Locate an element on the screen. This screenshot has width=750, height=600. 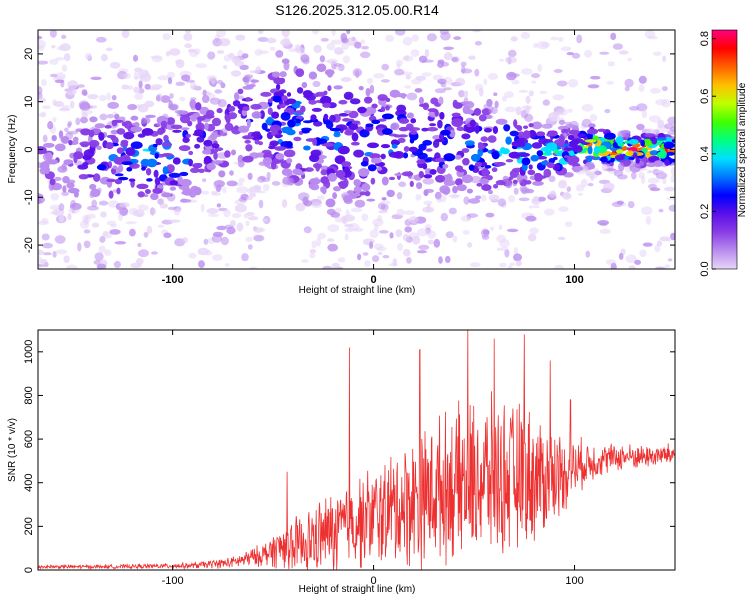
y-tick-label: 400 is located at coordinates (29, 483).